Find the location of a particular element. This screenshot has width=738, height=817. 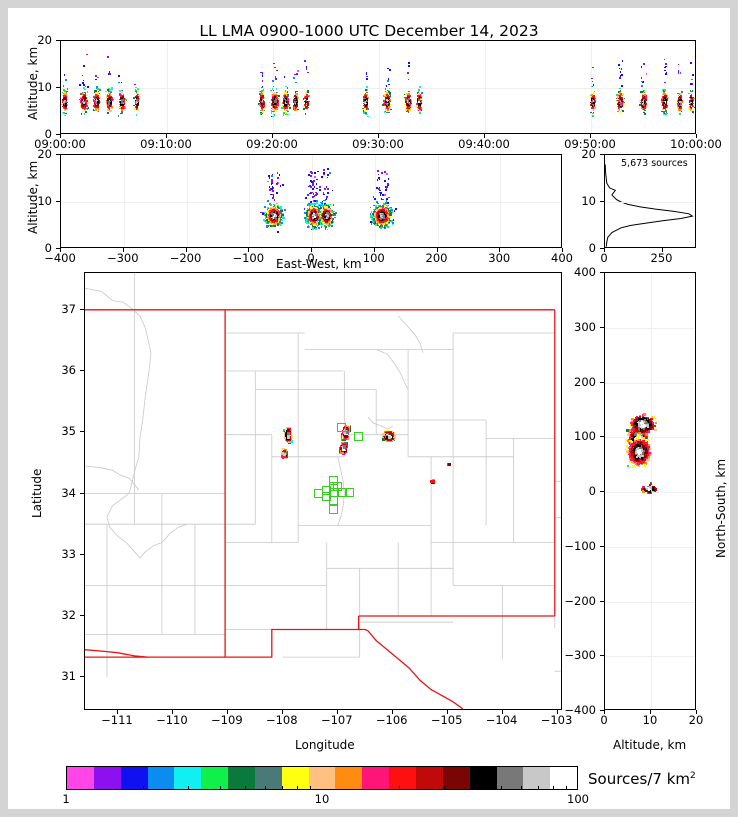

panel-time-vs-altitude is located at coordinates (378, 87).